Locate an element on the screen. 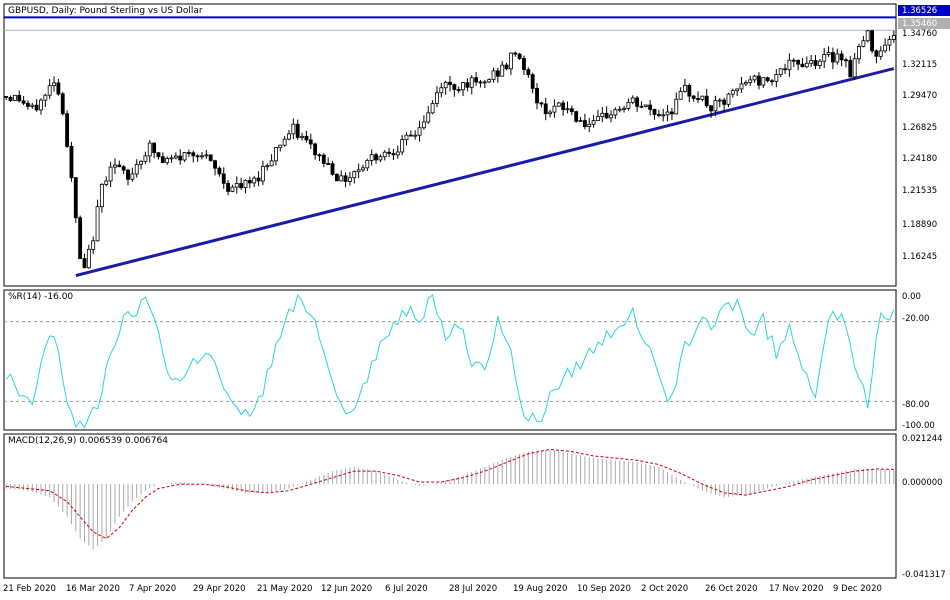 The height and width of the screenshot is (600, 950). macd-tick-label: 0.000000 is located at coordinates (922, 483).